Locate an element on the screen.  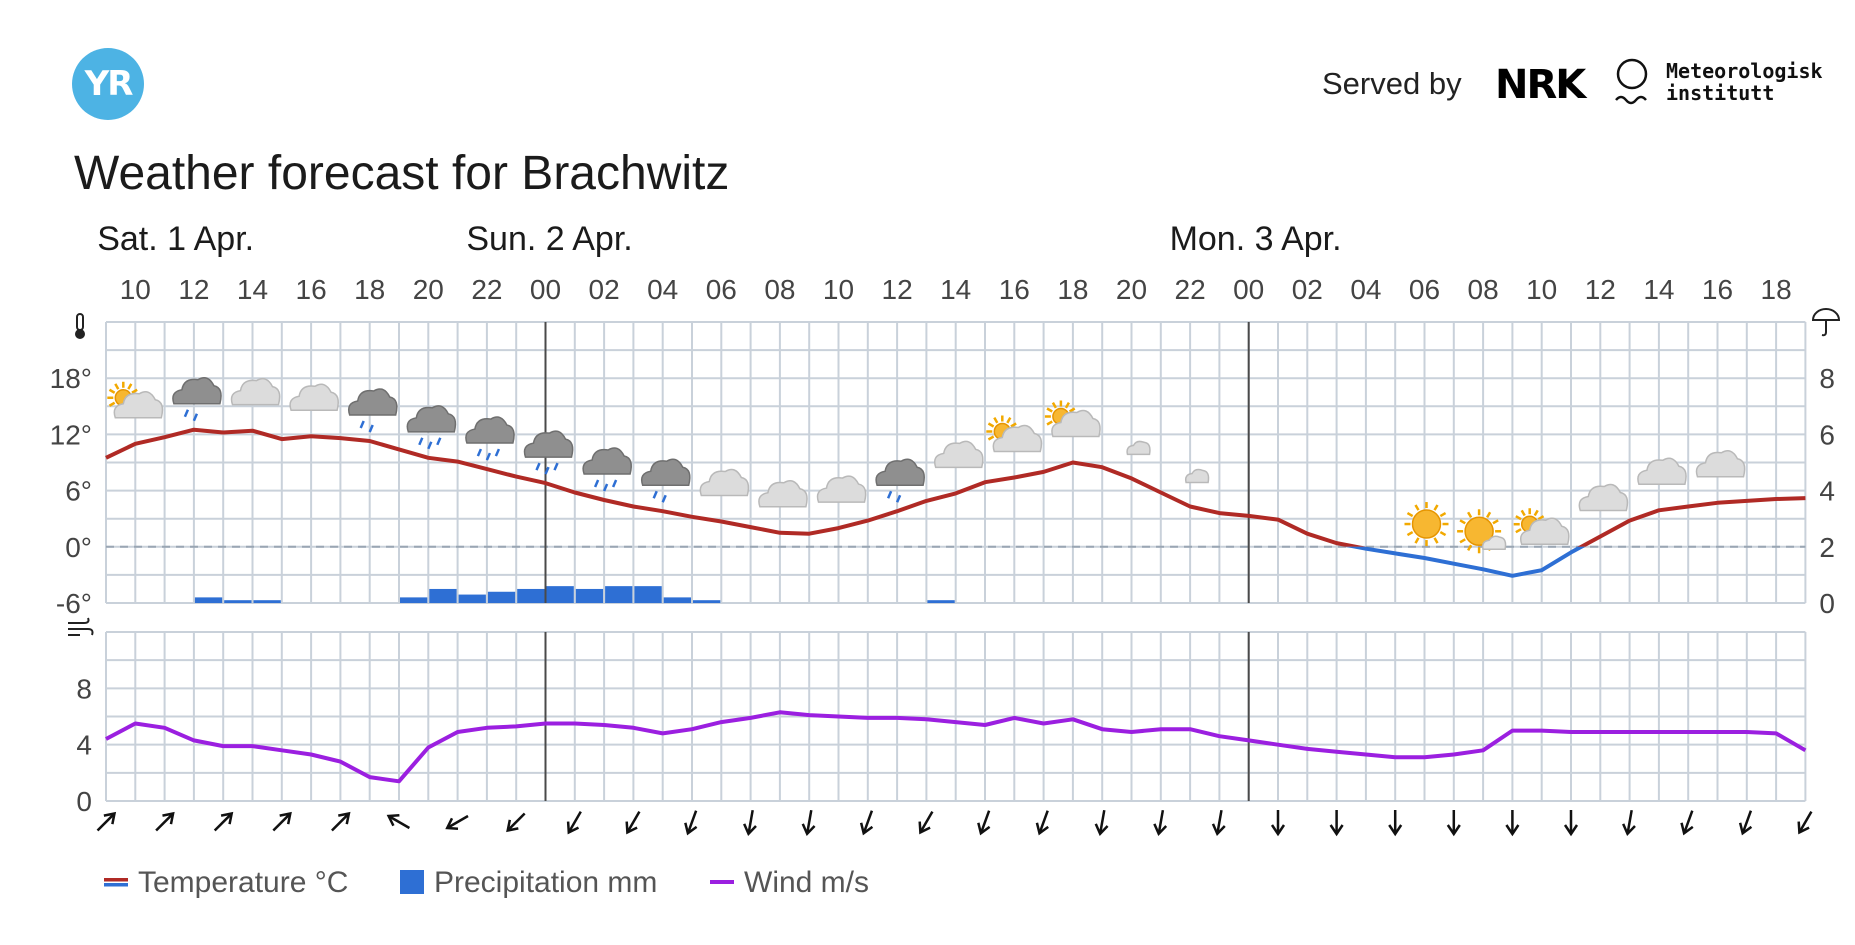
hour-label: 20 is located at coordinates (1131, 289).